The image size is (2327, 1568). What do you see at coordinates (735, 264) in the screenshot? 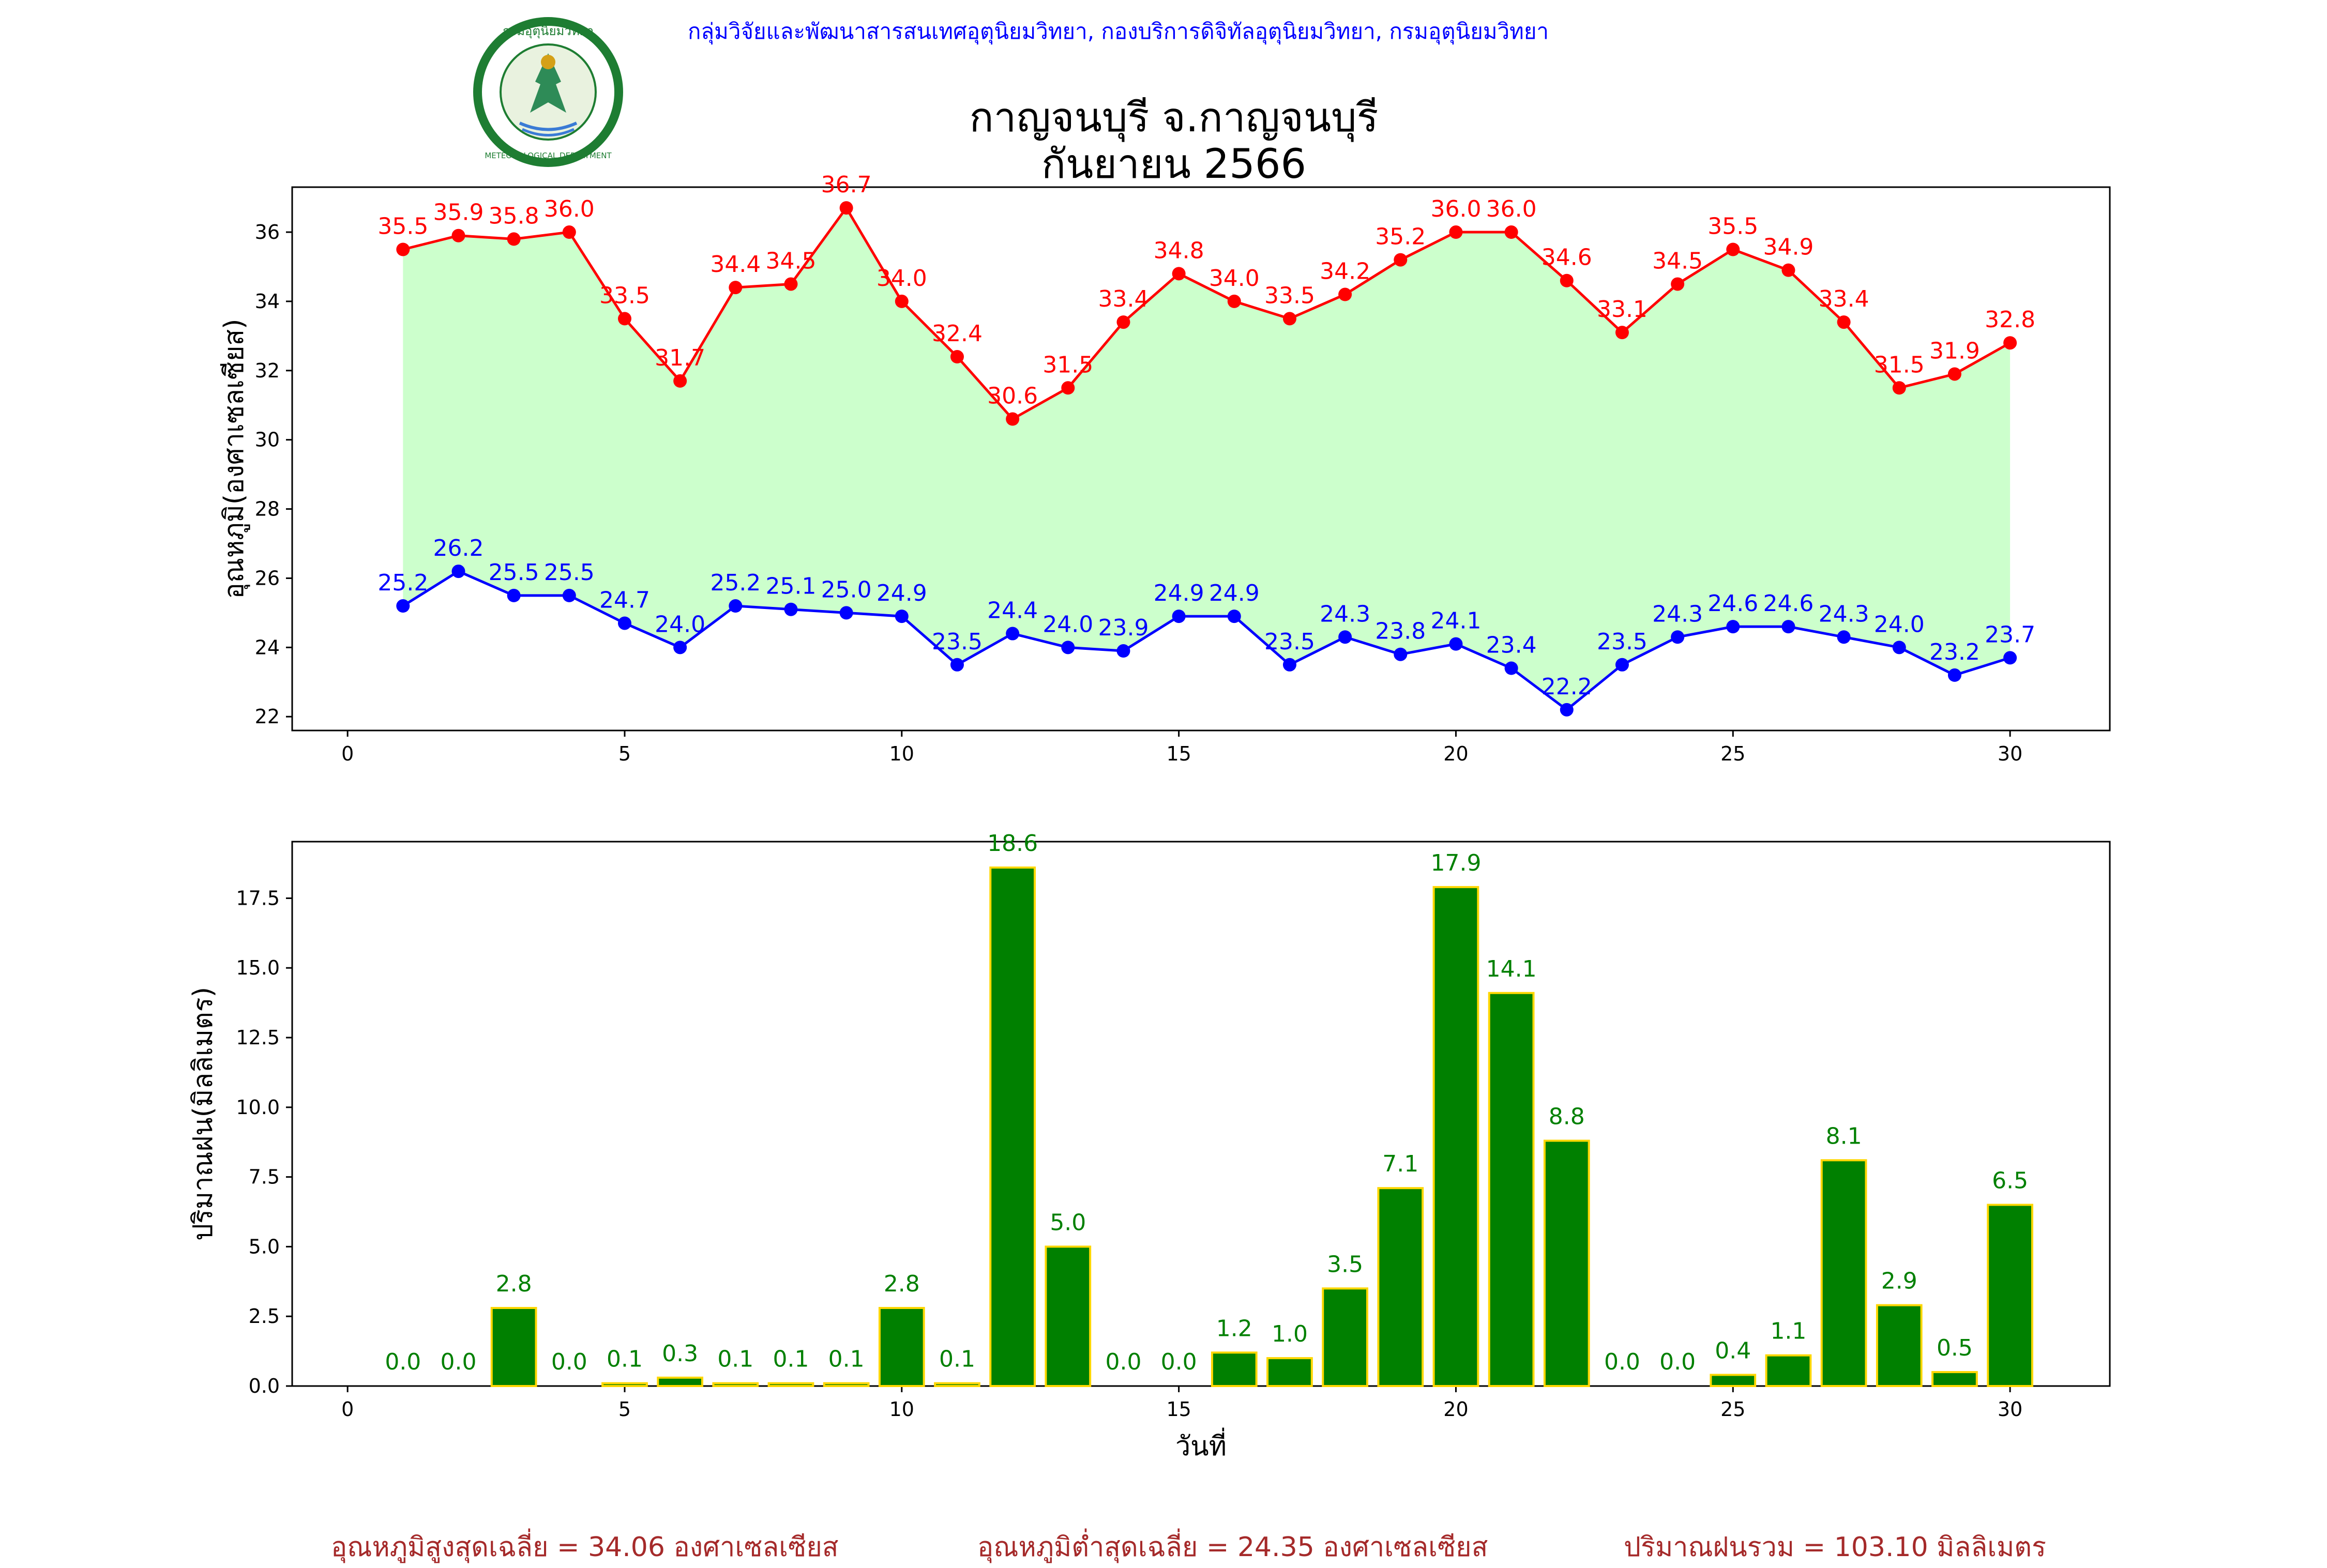
I see `data-label-max: 34.4` at bounding box center [735, 264].